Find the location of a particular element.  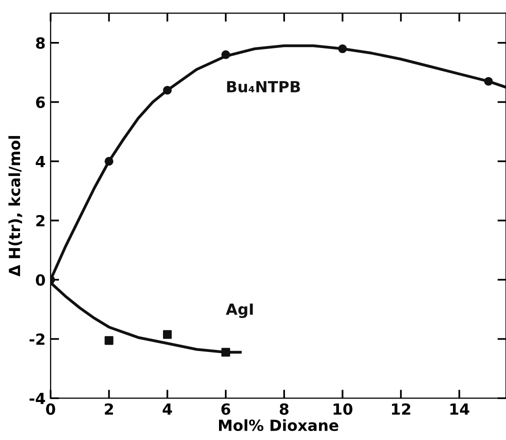

y-tick-label: 6 is located at coordinates (40, 102).